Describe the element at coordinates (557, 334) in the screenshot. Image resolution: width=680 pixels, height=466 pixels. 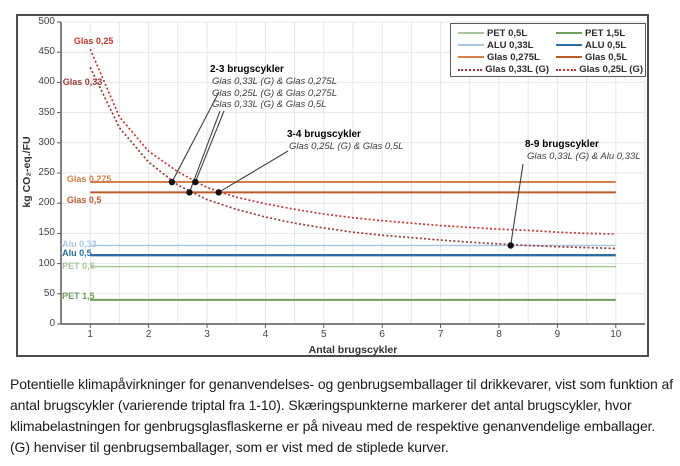
I see `x-tick-label: 9` at that location.